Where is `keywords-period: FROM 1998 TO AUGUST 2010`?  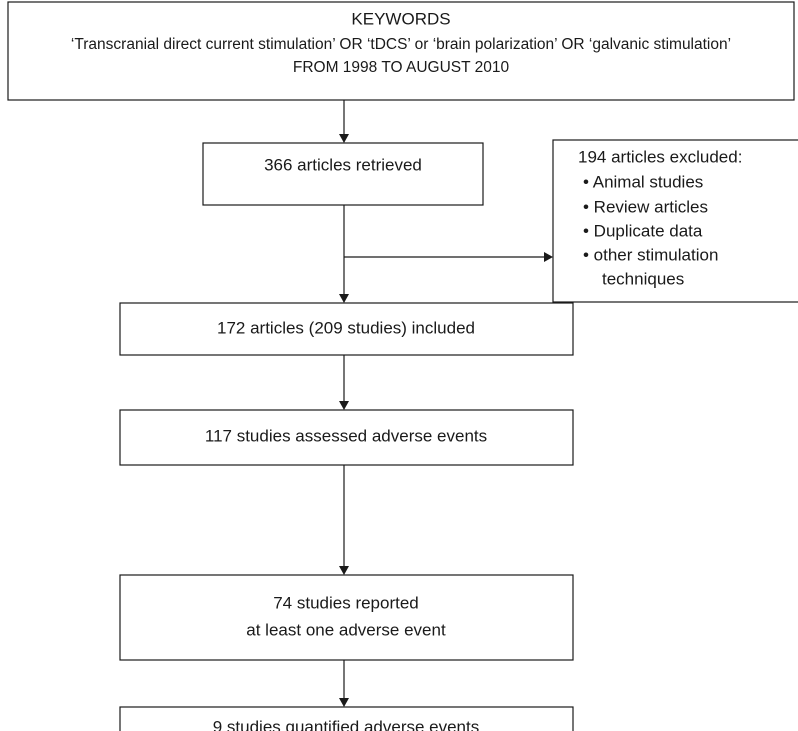 keywords-period: FROM 1998 TO AUGUST 2010 is located at coordinates (401, 67).